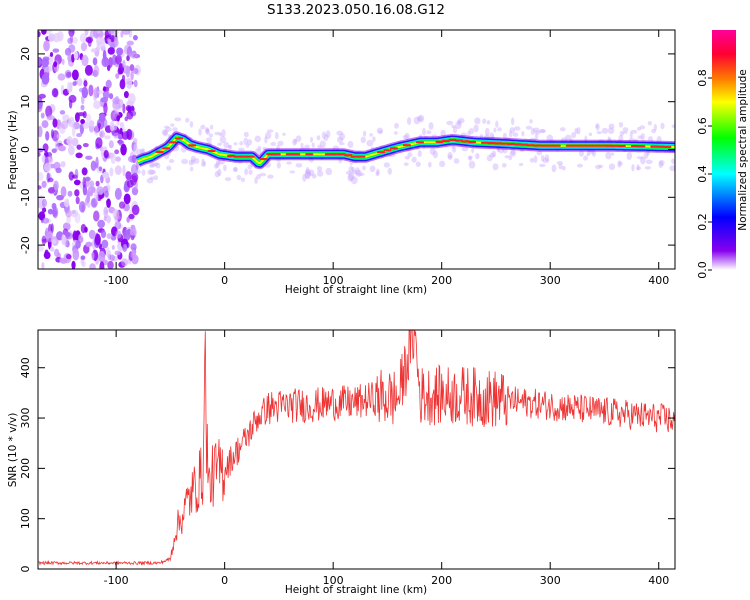  I want to click on spectral-ridge, so click(404, 149).